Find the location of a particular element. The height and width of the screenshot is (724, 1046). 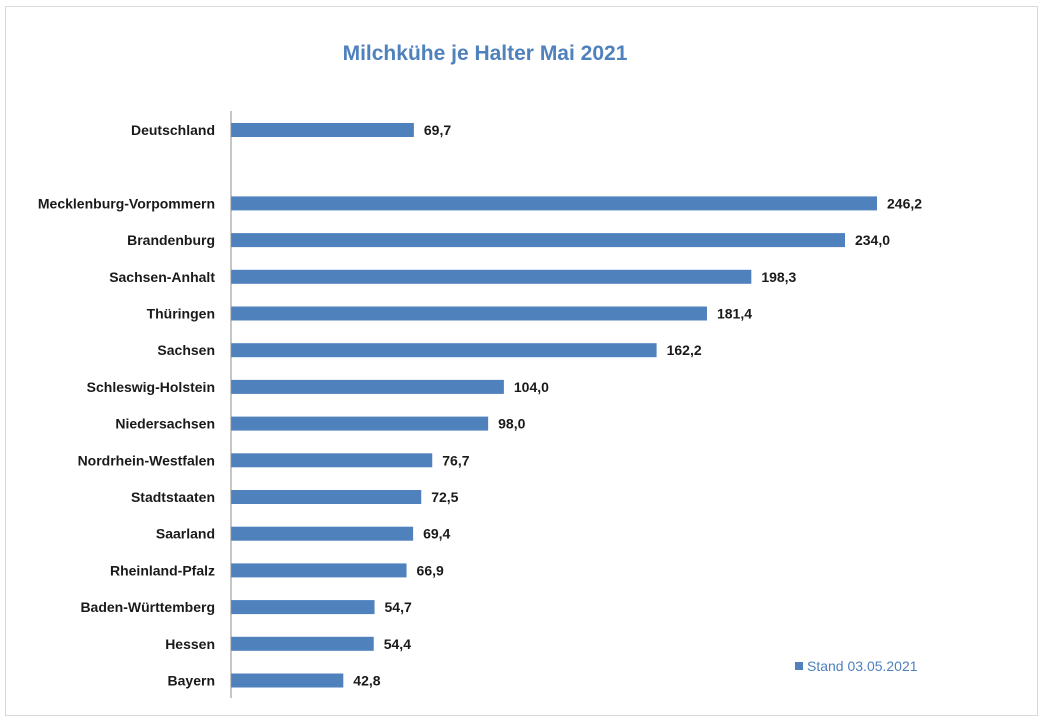

category-label: Nordrhein-Westfalen is located at coordinates (146, 460).